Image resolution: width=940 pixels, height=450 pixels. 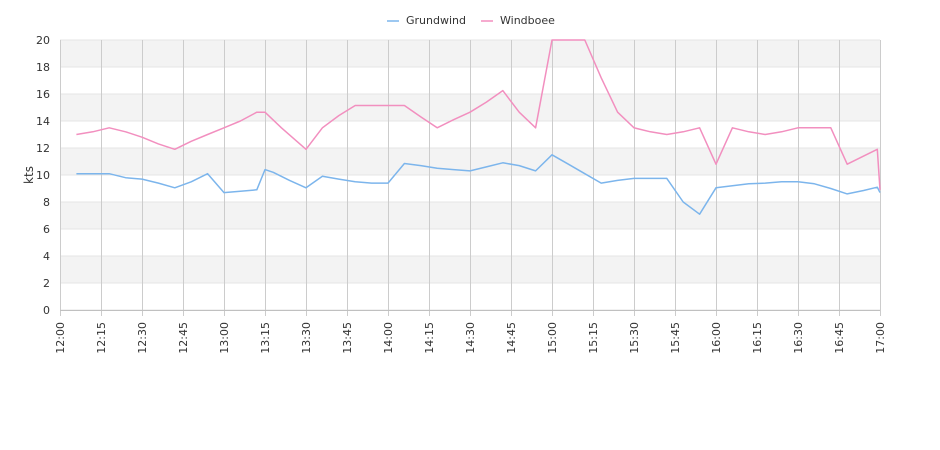 What do you see at coordinates (265, 338) in the screenshot?
I see `x-tick-label: 13:15` at bounding box center [265, 338].